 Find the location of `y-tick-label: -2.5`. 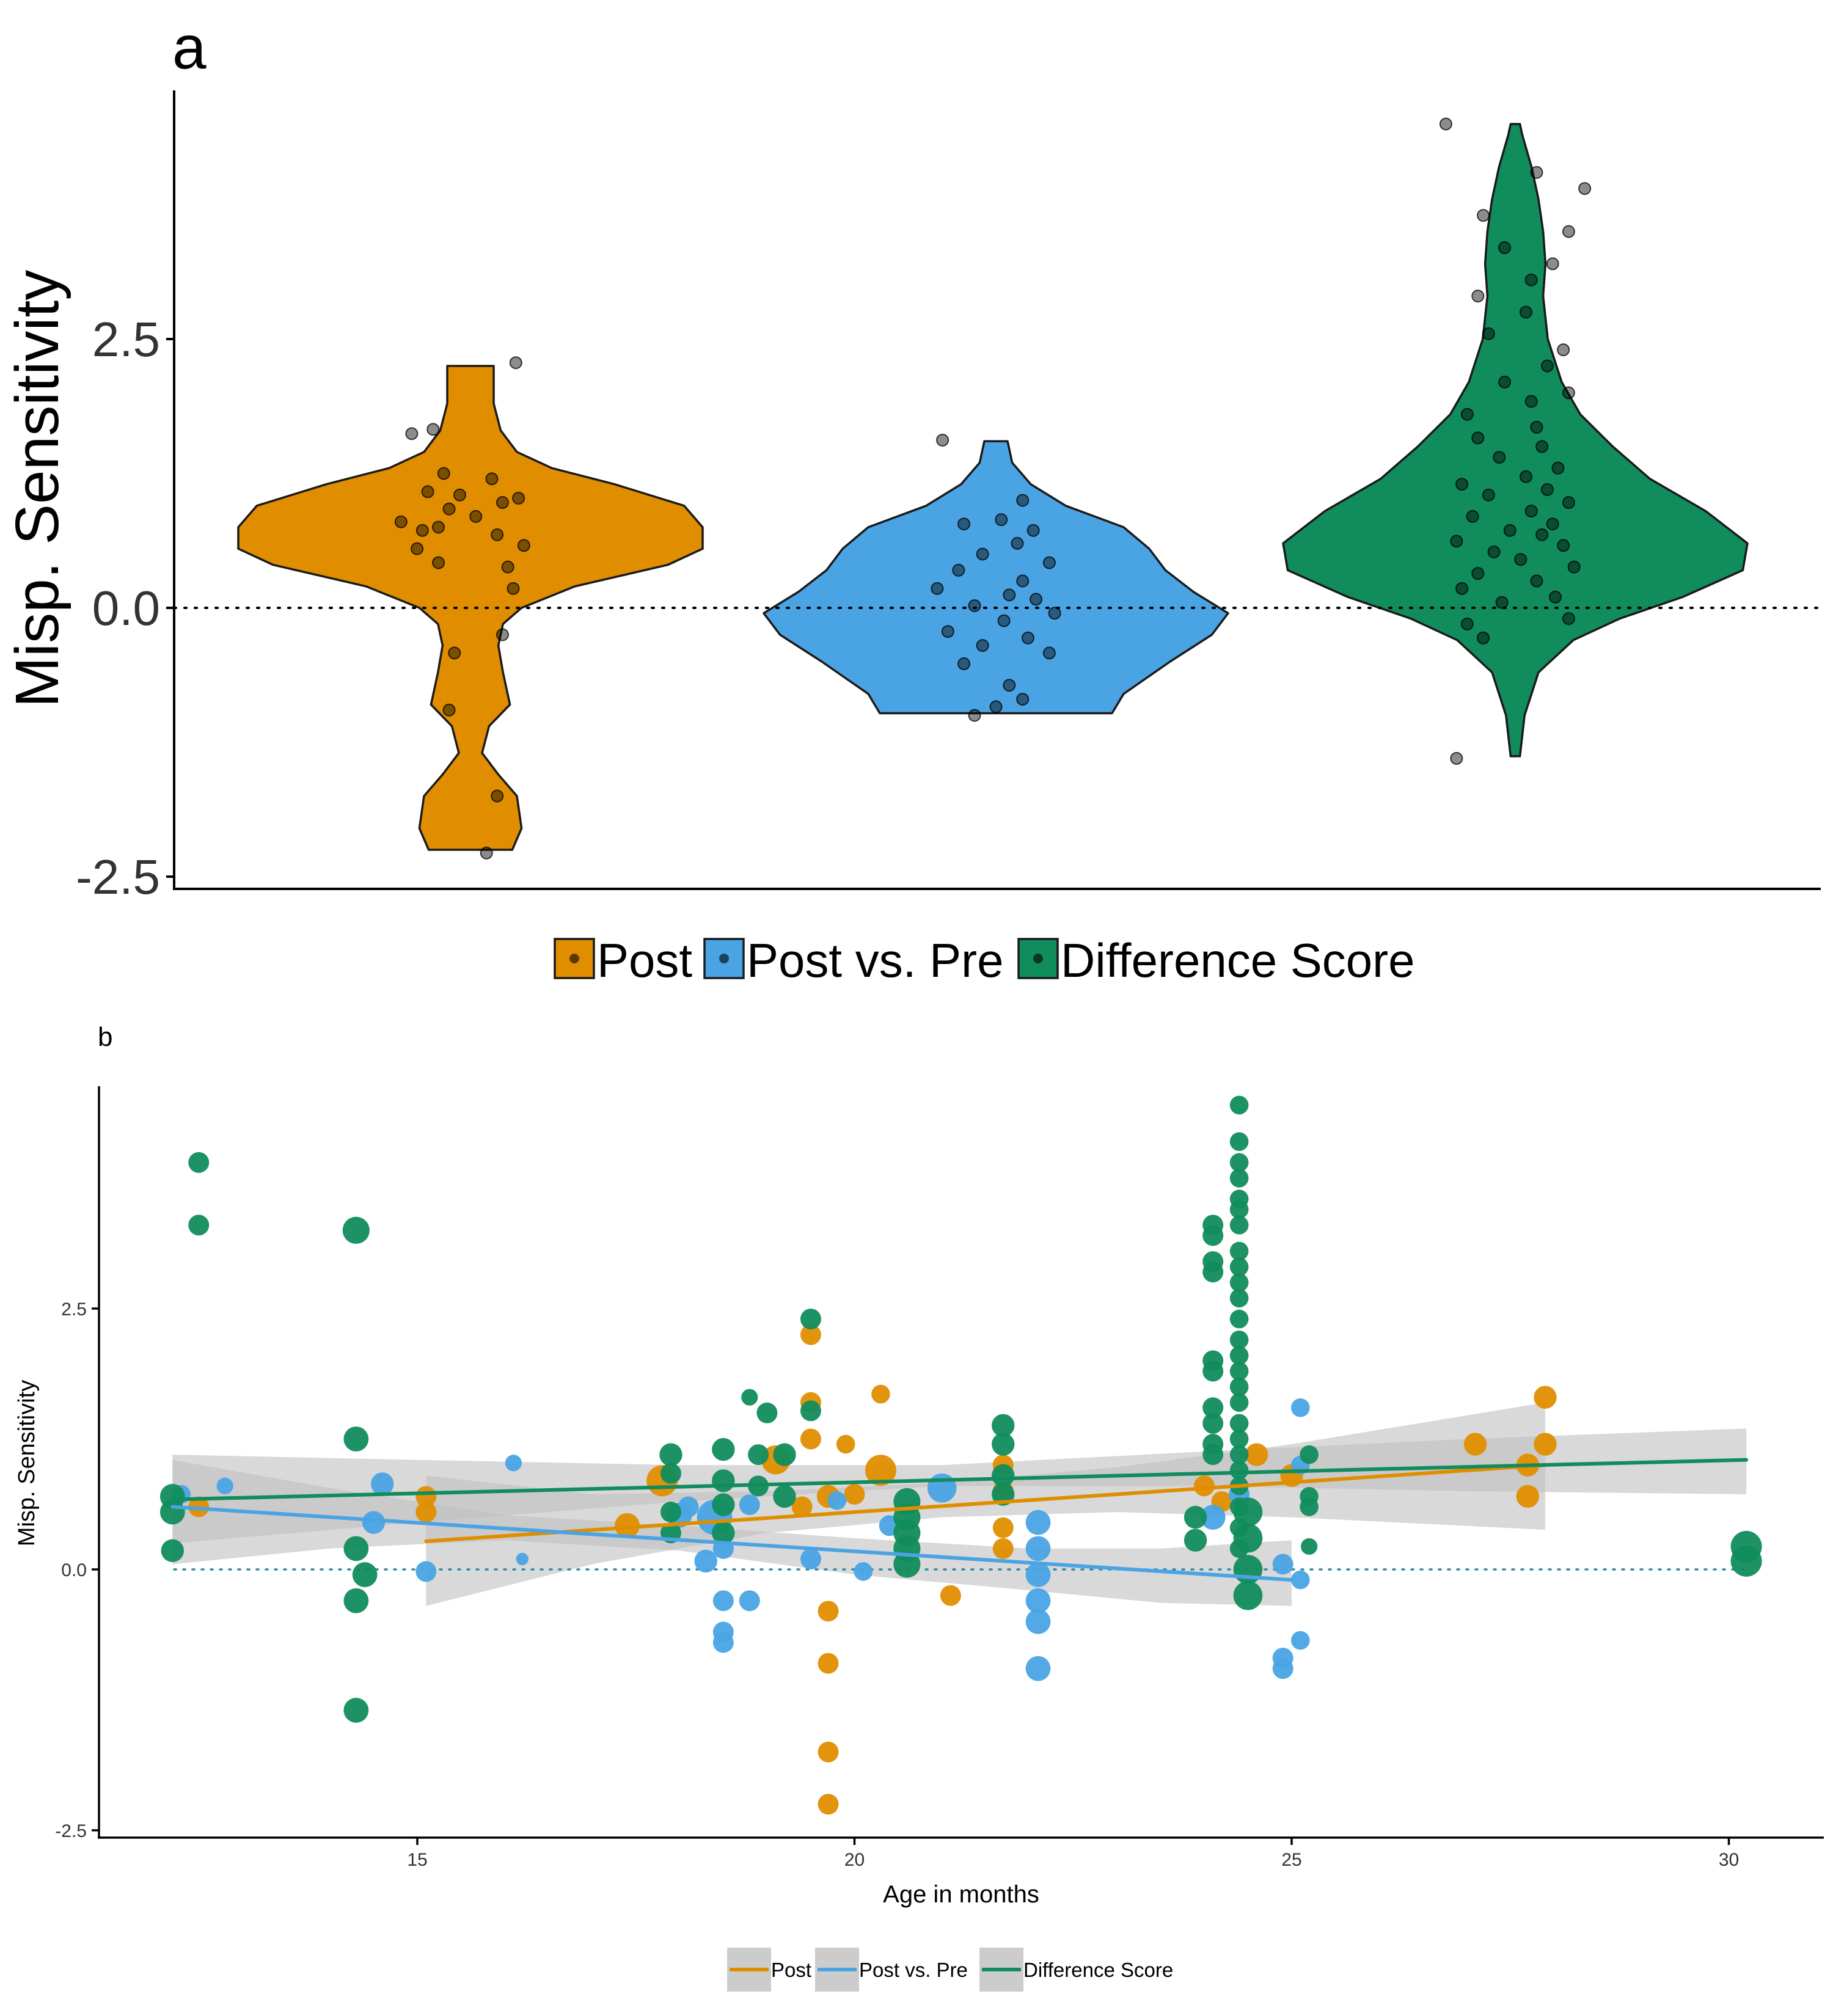

y-tick-label: -2.5 is located at coordinates (118, 877).